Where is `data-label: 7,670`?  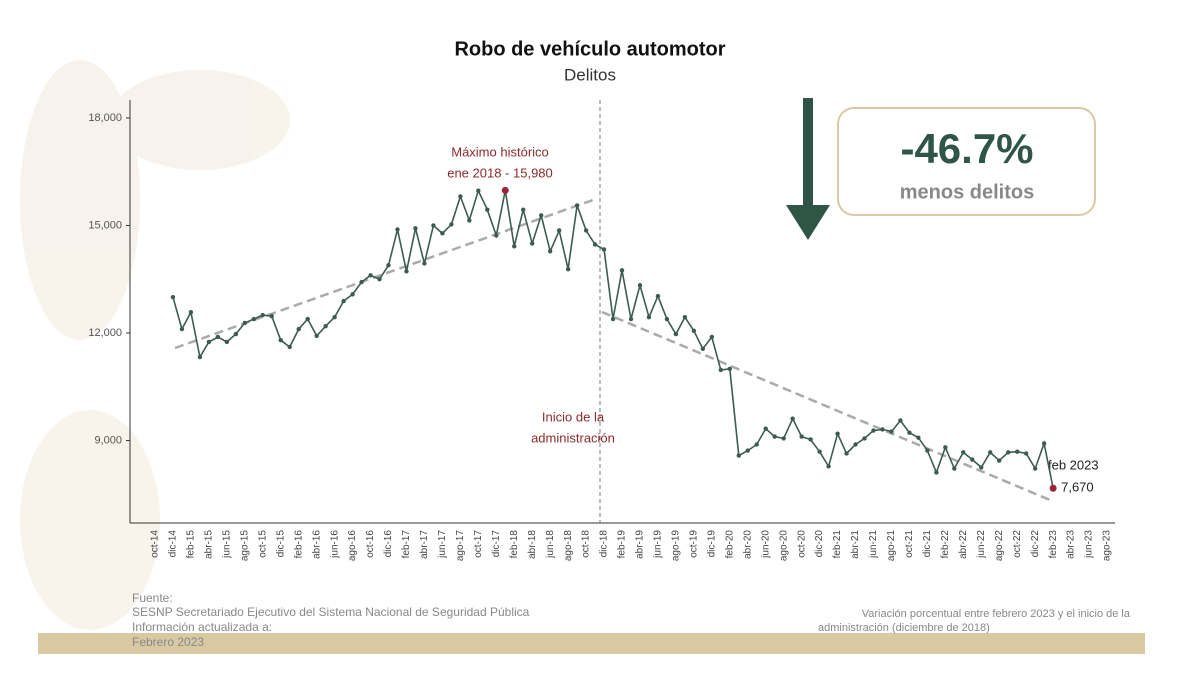
data-label: 7,670 is located at coordinates (1077, 487).